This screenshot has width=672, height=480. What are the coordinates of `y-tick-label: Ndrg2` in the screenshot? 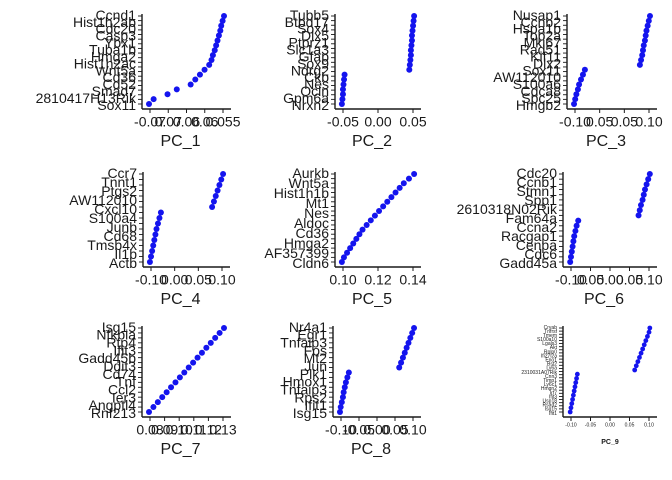 It's located at (310, 70).